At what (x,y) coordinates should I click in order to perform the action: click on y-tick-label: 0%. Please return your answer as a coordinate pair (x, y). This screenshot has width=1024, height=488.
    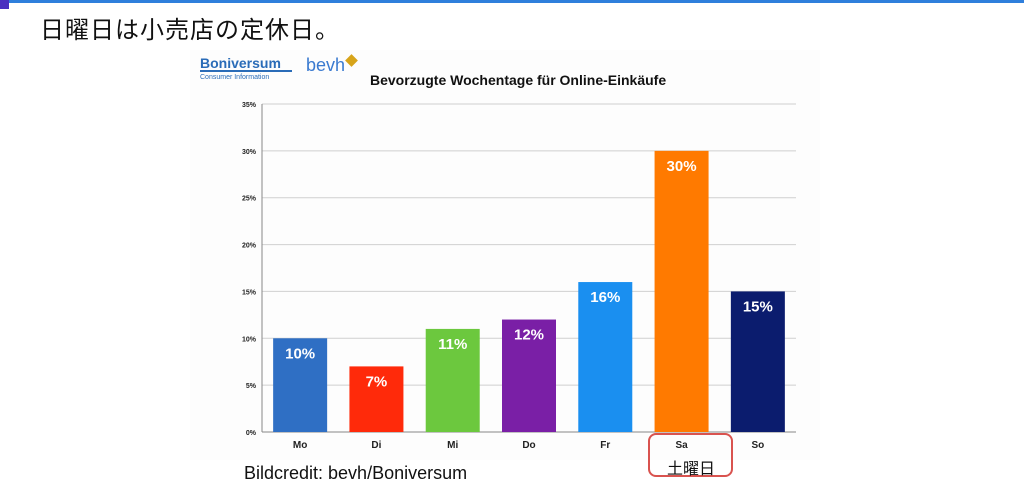
    Looking at the image, I should click on (251, 433).